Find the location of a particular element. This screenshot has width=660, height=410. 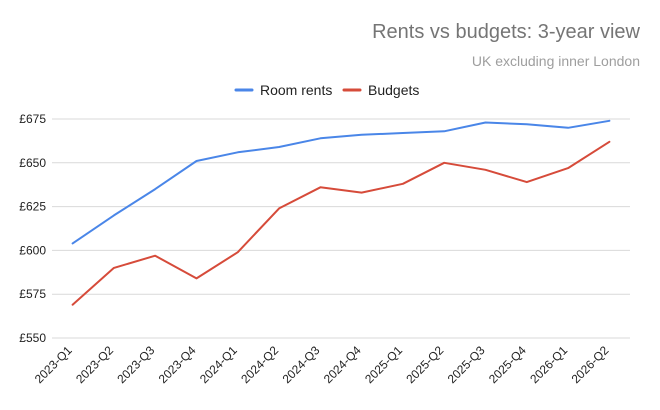

x-tick-label: 2024-Q1 is located at coordinates (218, 364).